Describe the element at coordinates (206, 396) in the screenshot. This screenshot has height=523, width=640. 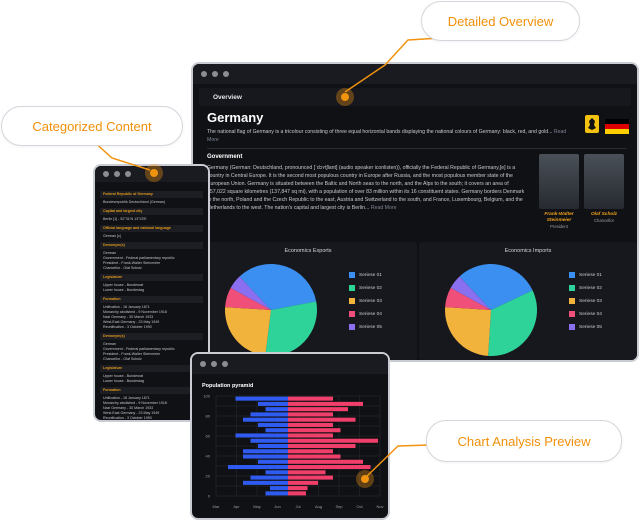
I see `y-tick-label: 100` at that location.